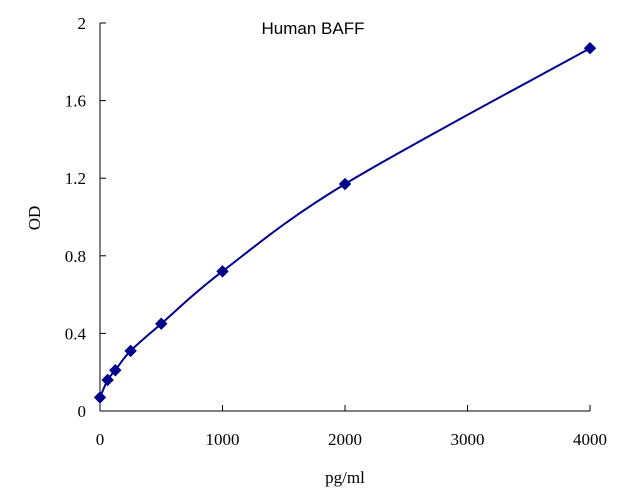 The width and height of the screenshot is (617, 496). I want to click on y-tick-label: 0.4, so click(76, 333).